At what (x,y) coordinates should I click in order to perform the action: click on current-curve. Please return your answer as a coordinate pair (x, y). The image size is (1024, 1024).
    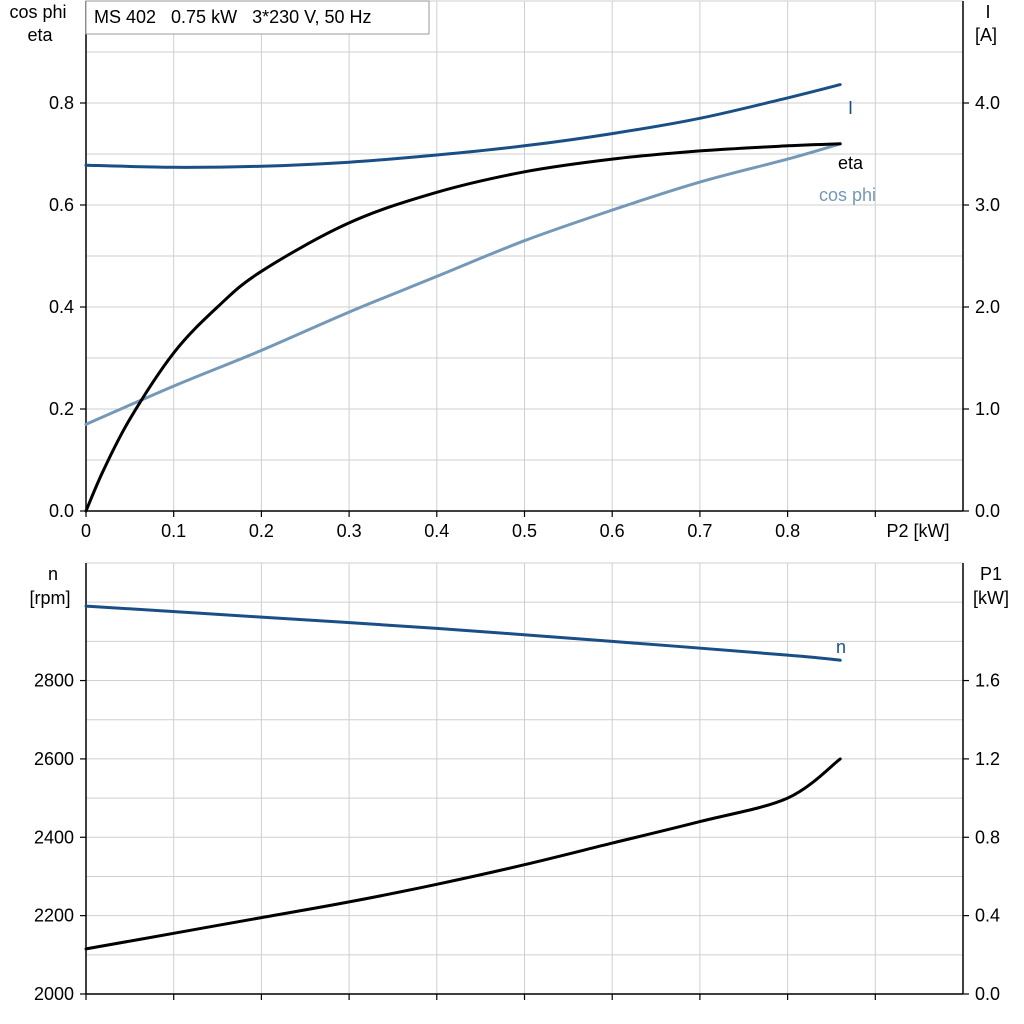
    Looking at the image, I should click on (463, 126).